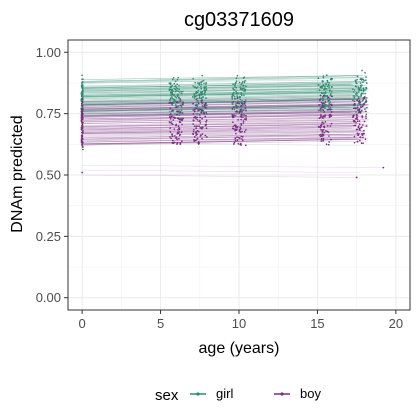 The width and height of the screenshot is (420, 420). I want to click on legend: sex girl boy, so click(238, 395).